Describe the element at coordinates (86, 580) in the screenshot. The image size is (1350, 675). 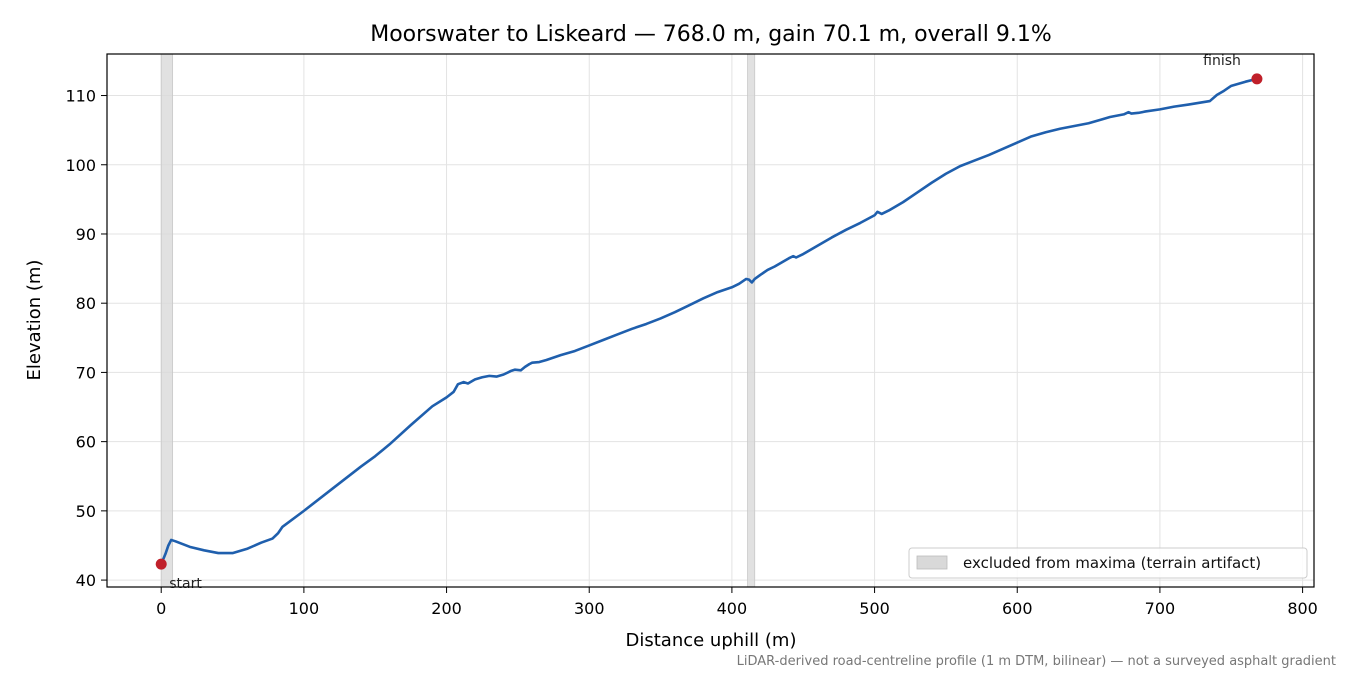
I see `y-tick-label: 40` at that location.